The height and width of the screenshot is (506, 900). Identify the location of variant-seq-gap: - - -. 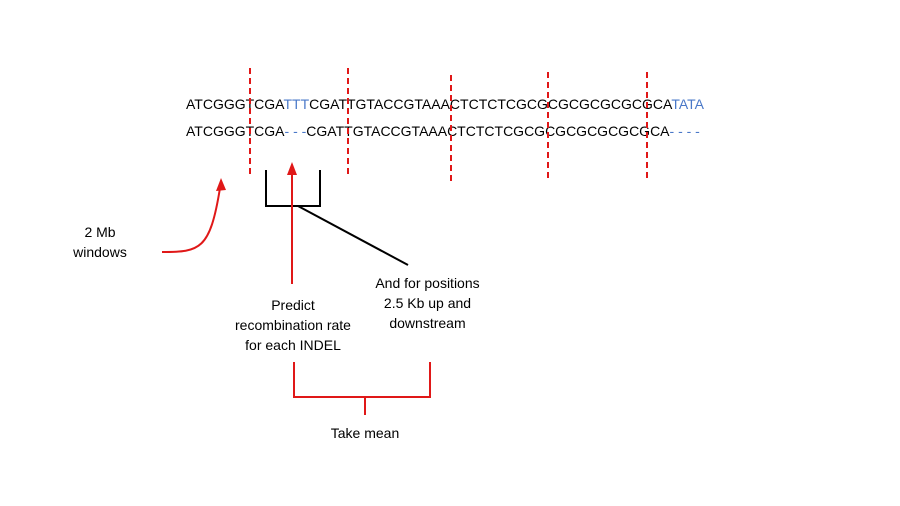
(295, 131).